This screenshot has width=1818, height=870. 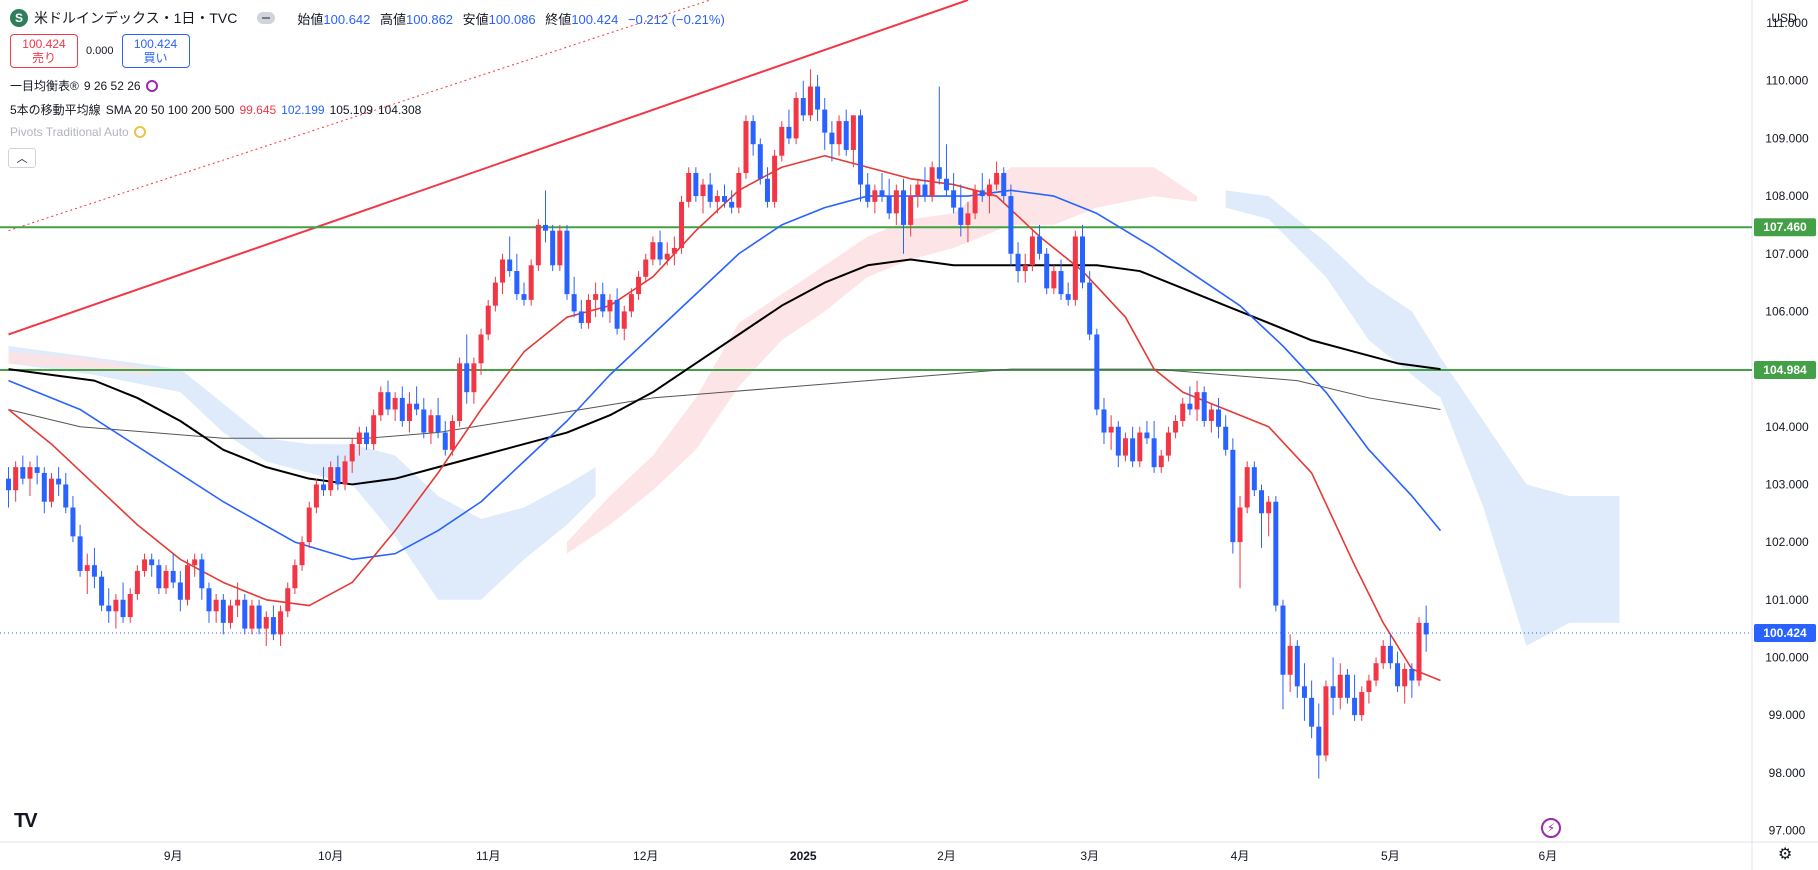 What do you see at coordinates (155, 58) in the screenshot?
I see `buy-label: 買い` at bounding box center [155, 58].